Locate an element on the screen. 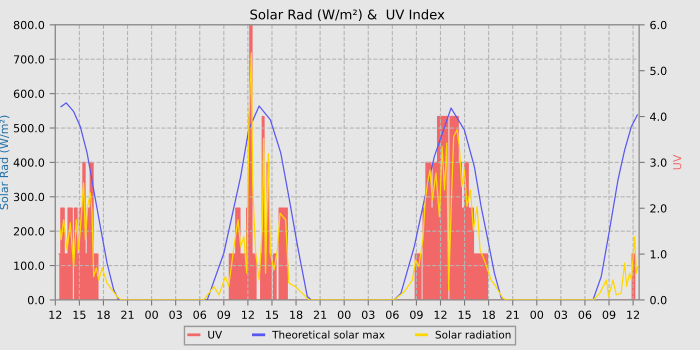 Image resolution: width=700 pixels, height=350 pixels. y2-tick-label: 4.0 is located at coordinates (658, 116).